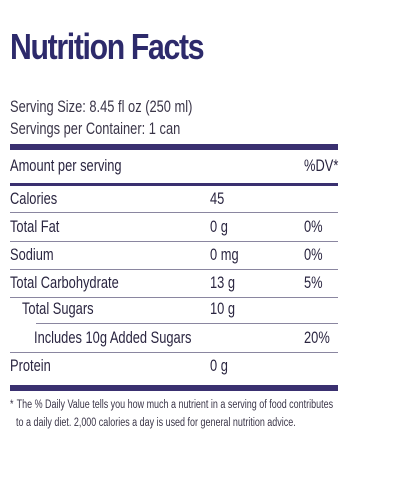 Image resolution: width=404 pixels, height=499 pixels. What do you see at coordinates (223, 309) in the screenshot?
I see `row-amount-total-sugars: 10 g` at bounding box center [223, 309].